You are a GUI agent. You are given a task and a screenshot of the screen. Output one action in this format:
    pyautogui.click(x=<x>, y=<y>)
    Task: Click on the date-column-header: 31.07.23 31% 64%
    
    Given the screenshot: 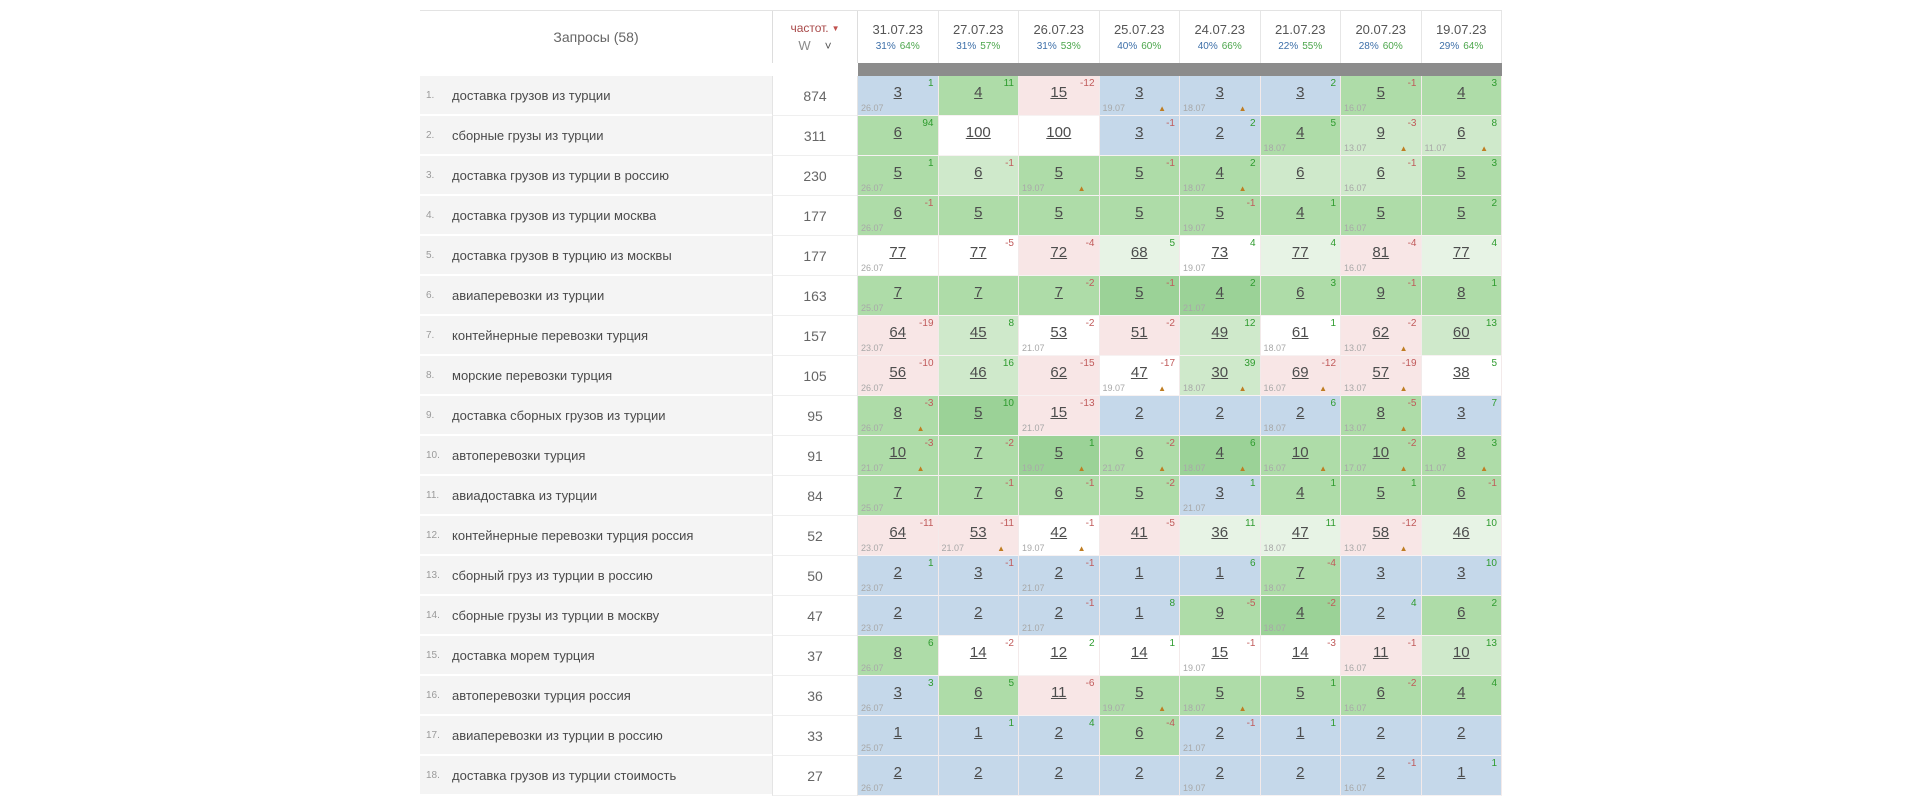 What is the action you would take?
    pyautogui.click(x=898, y=37)
    